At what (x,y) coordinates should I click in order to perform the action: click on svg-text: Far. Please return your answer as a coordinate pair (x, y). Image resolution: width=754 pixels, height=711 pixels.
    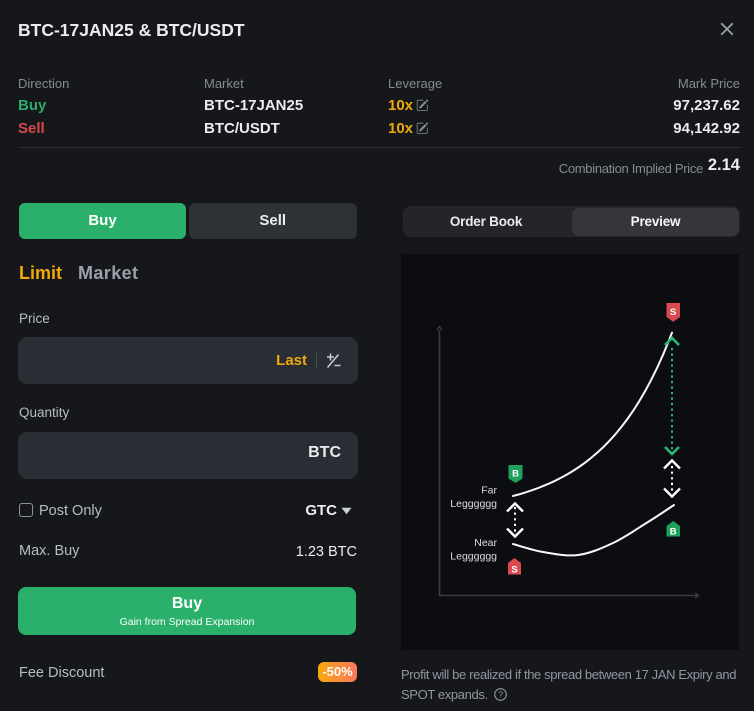
    Looking at the image, I should click on (489, 491).